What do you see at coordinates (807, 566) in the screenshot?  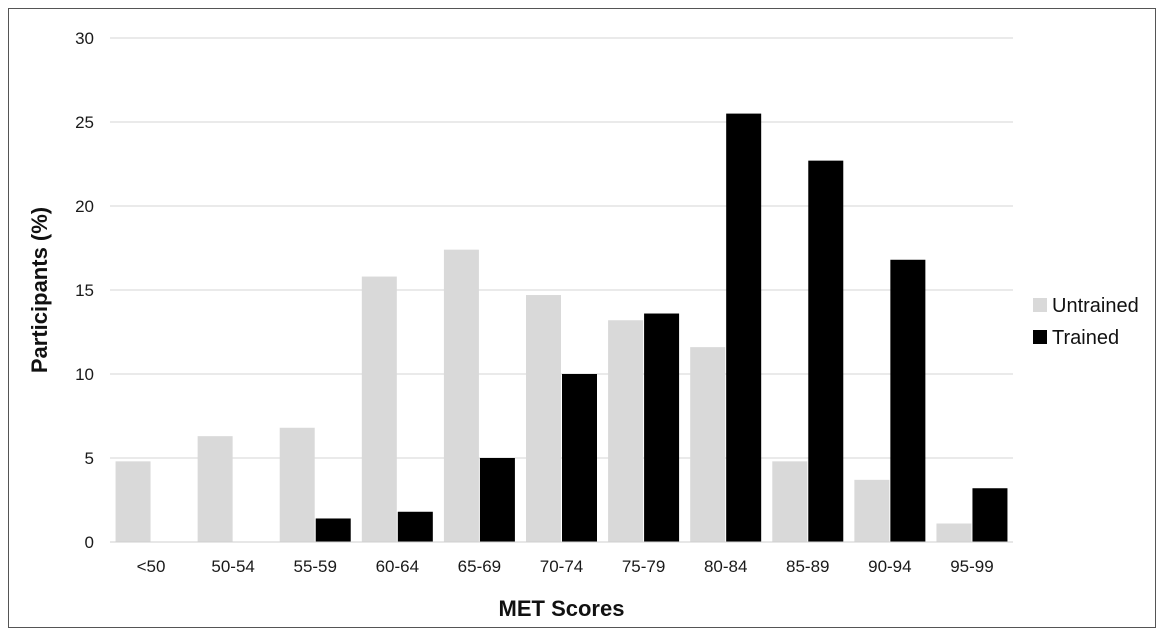 I see `x-tick-label: 85-89` at bounding box center [807, 566].